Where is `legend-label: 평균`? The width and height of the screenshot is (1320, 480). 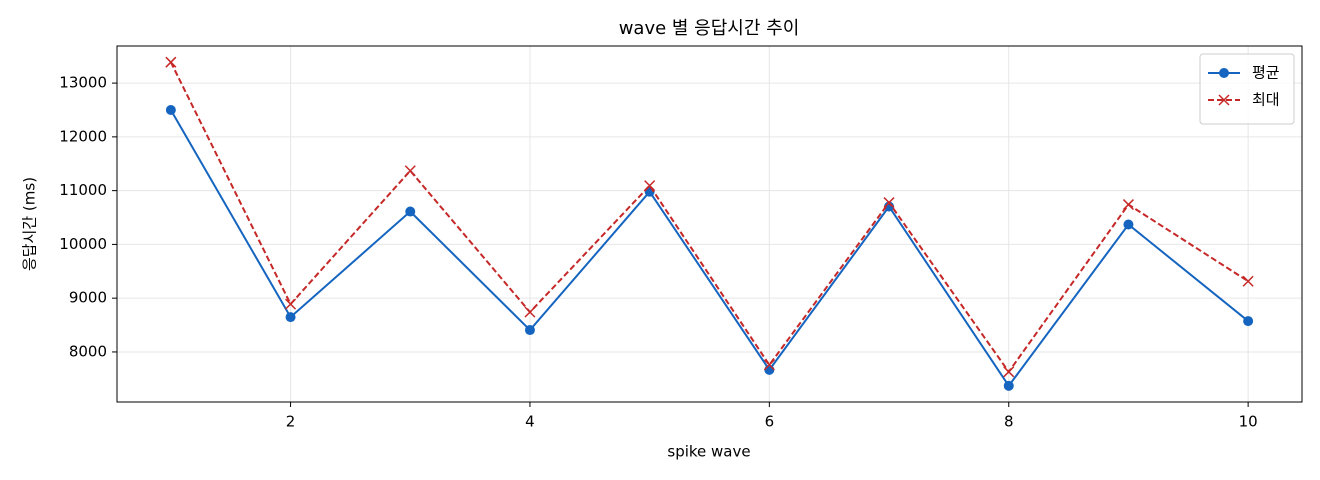 legend-label: 평균 is located at coordinates (1266, 73).